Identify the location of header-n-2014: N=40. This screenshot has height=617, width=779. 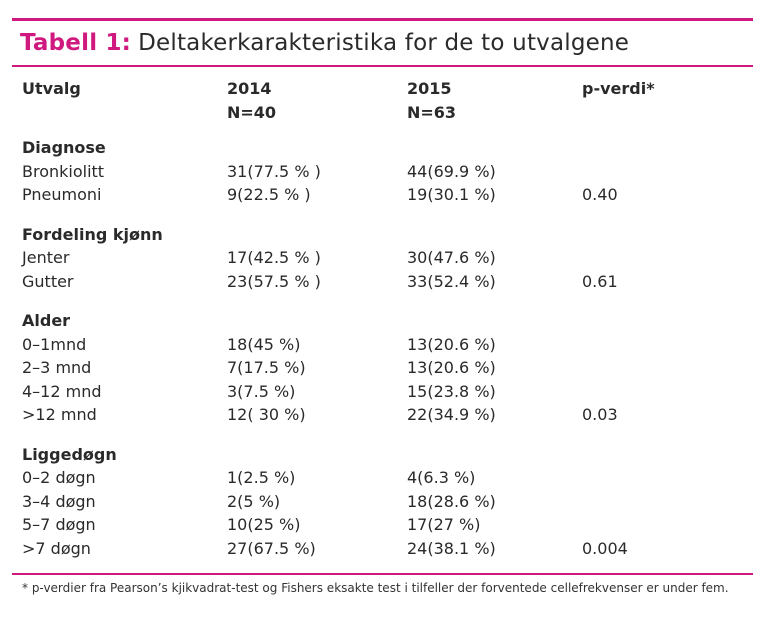
(252, 112).